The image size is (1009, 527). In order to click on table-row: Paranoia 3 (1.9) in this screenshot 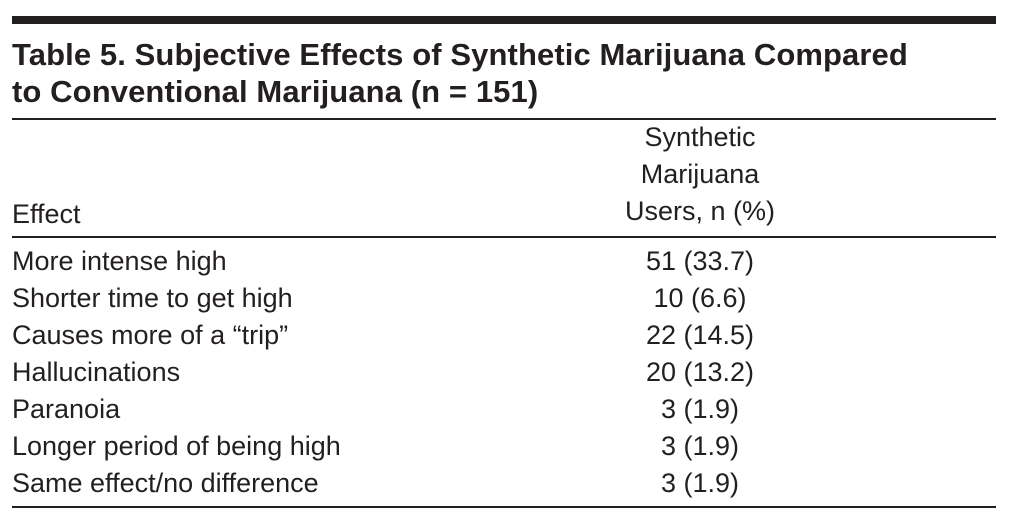, I will do `click(504, 409)`.